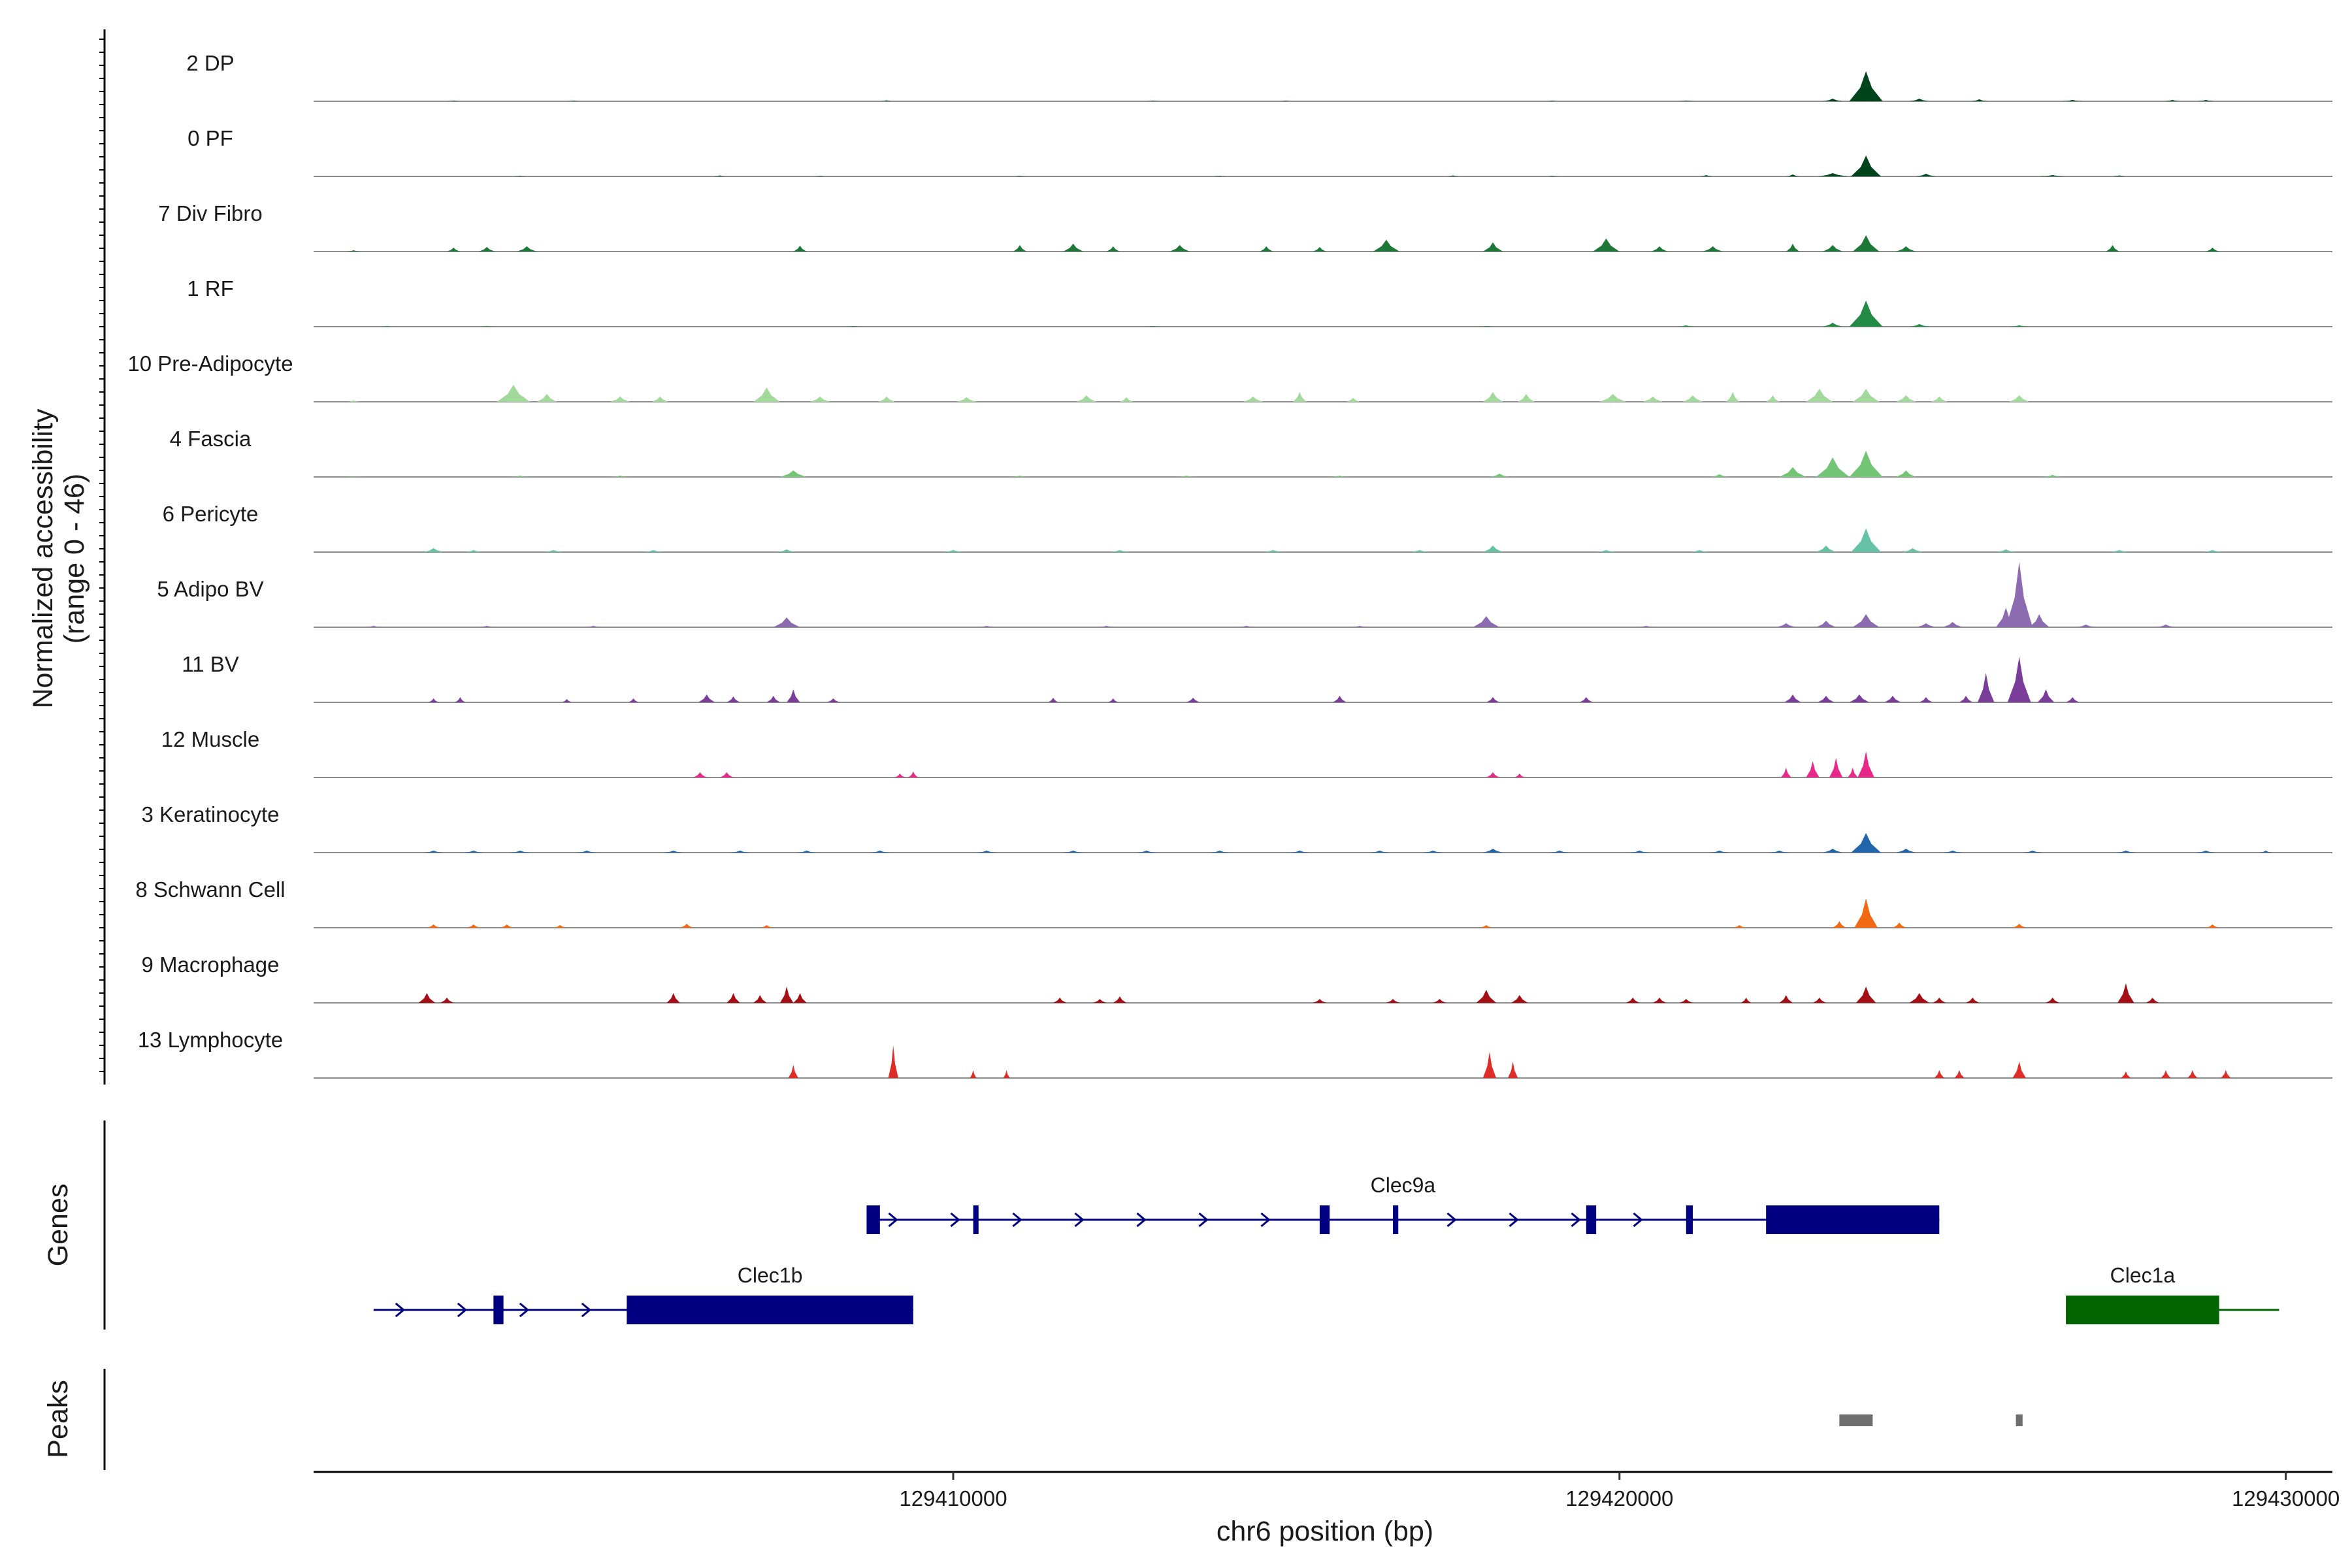 The height and width of the screenshot is (1568, 2352). What do you see at coordinates (1619, 1491) in the screenshot?
I see `x-axis-ticks: 129410000 129420000 129430000` at bounding box center [1619, 1491].